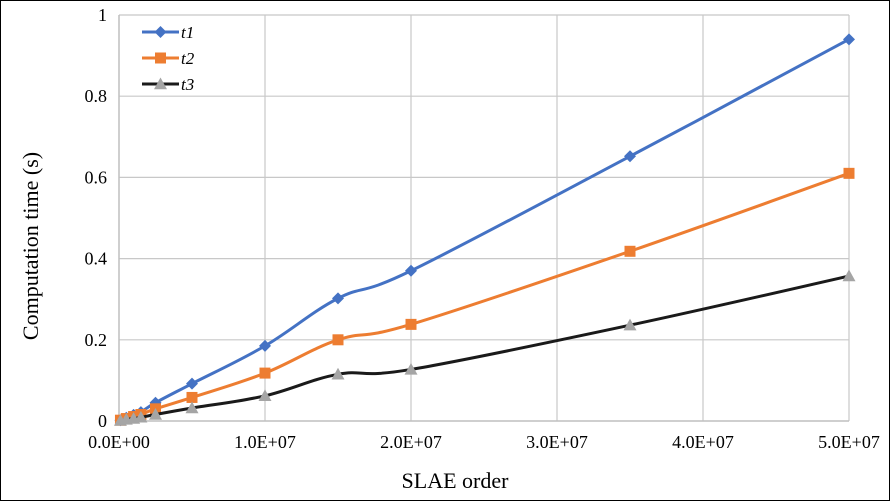  I want to click on x-tick-label: 0.0E+00, so click(119, 442).